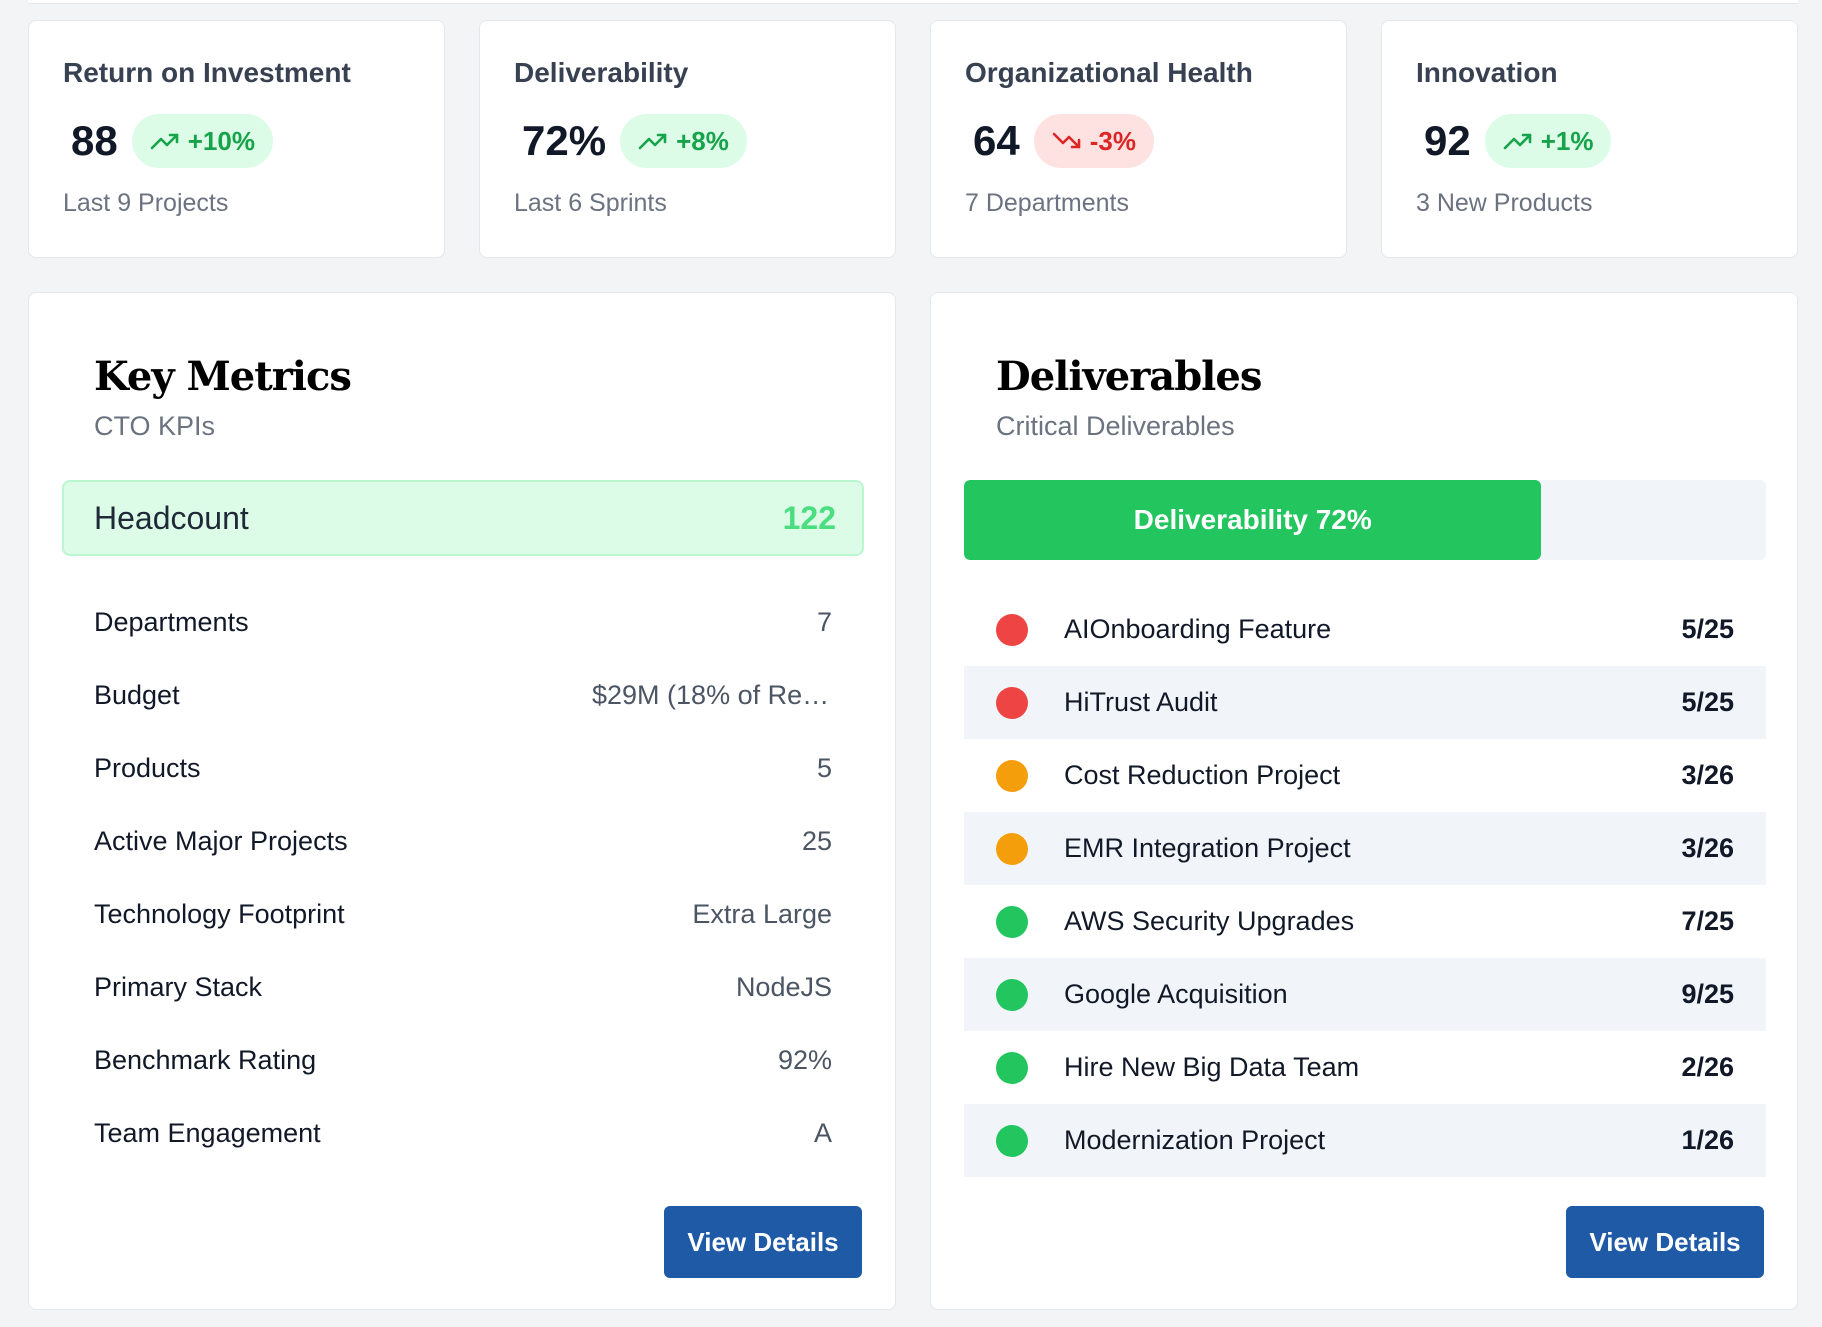  I want to click on panel-title: Key Metrics, so click(223, 376).